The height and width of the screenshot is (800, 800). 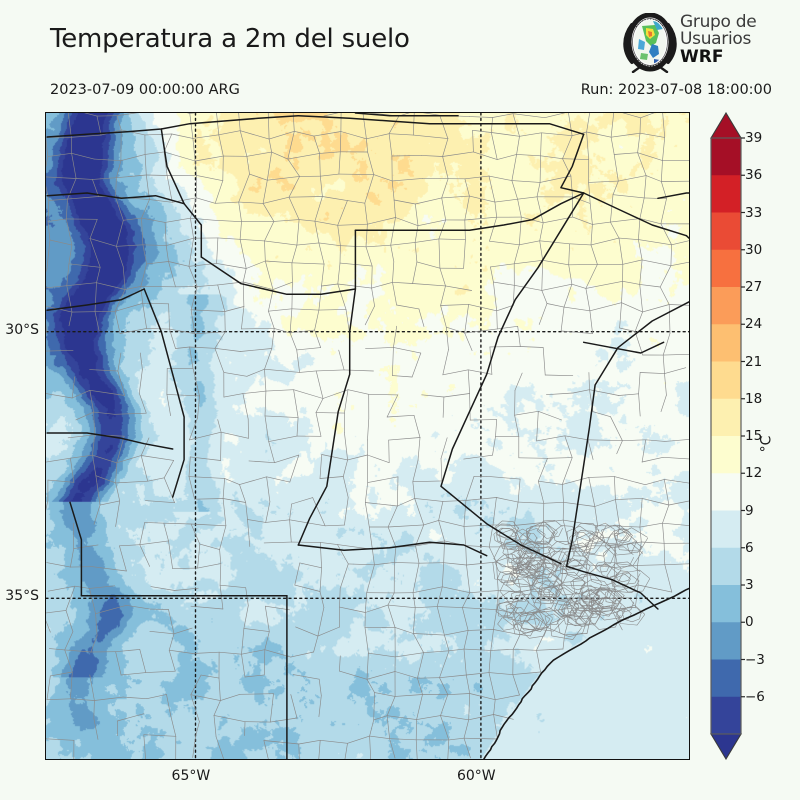 I want to click on colorbar-tick-15: 15, so click(x=754, y=436).